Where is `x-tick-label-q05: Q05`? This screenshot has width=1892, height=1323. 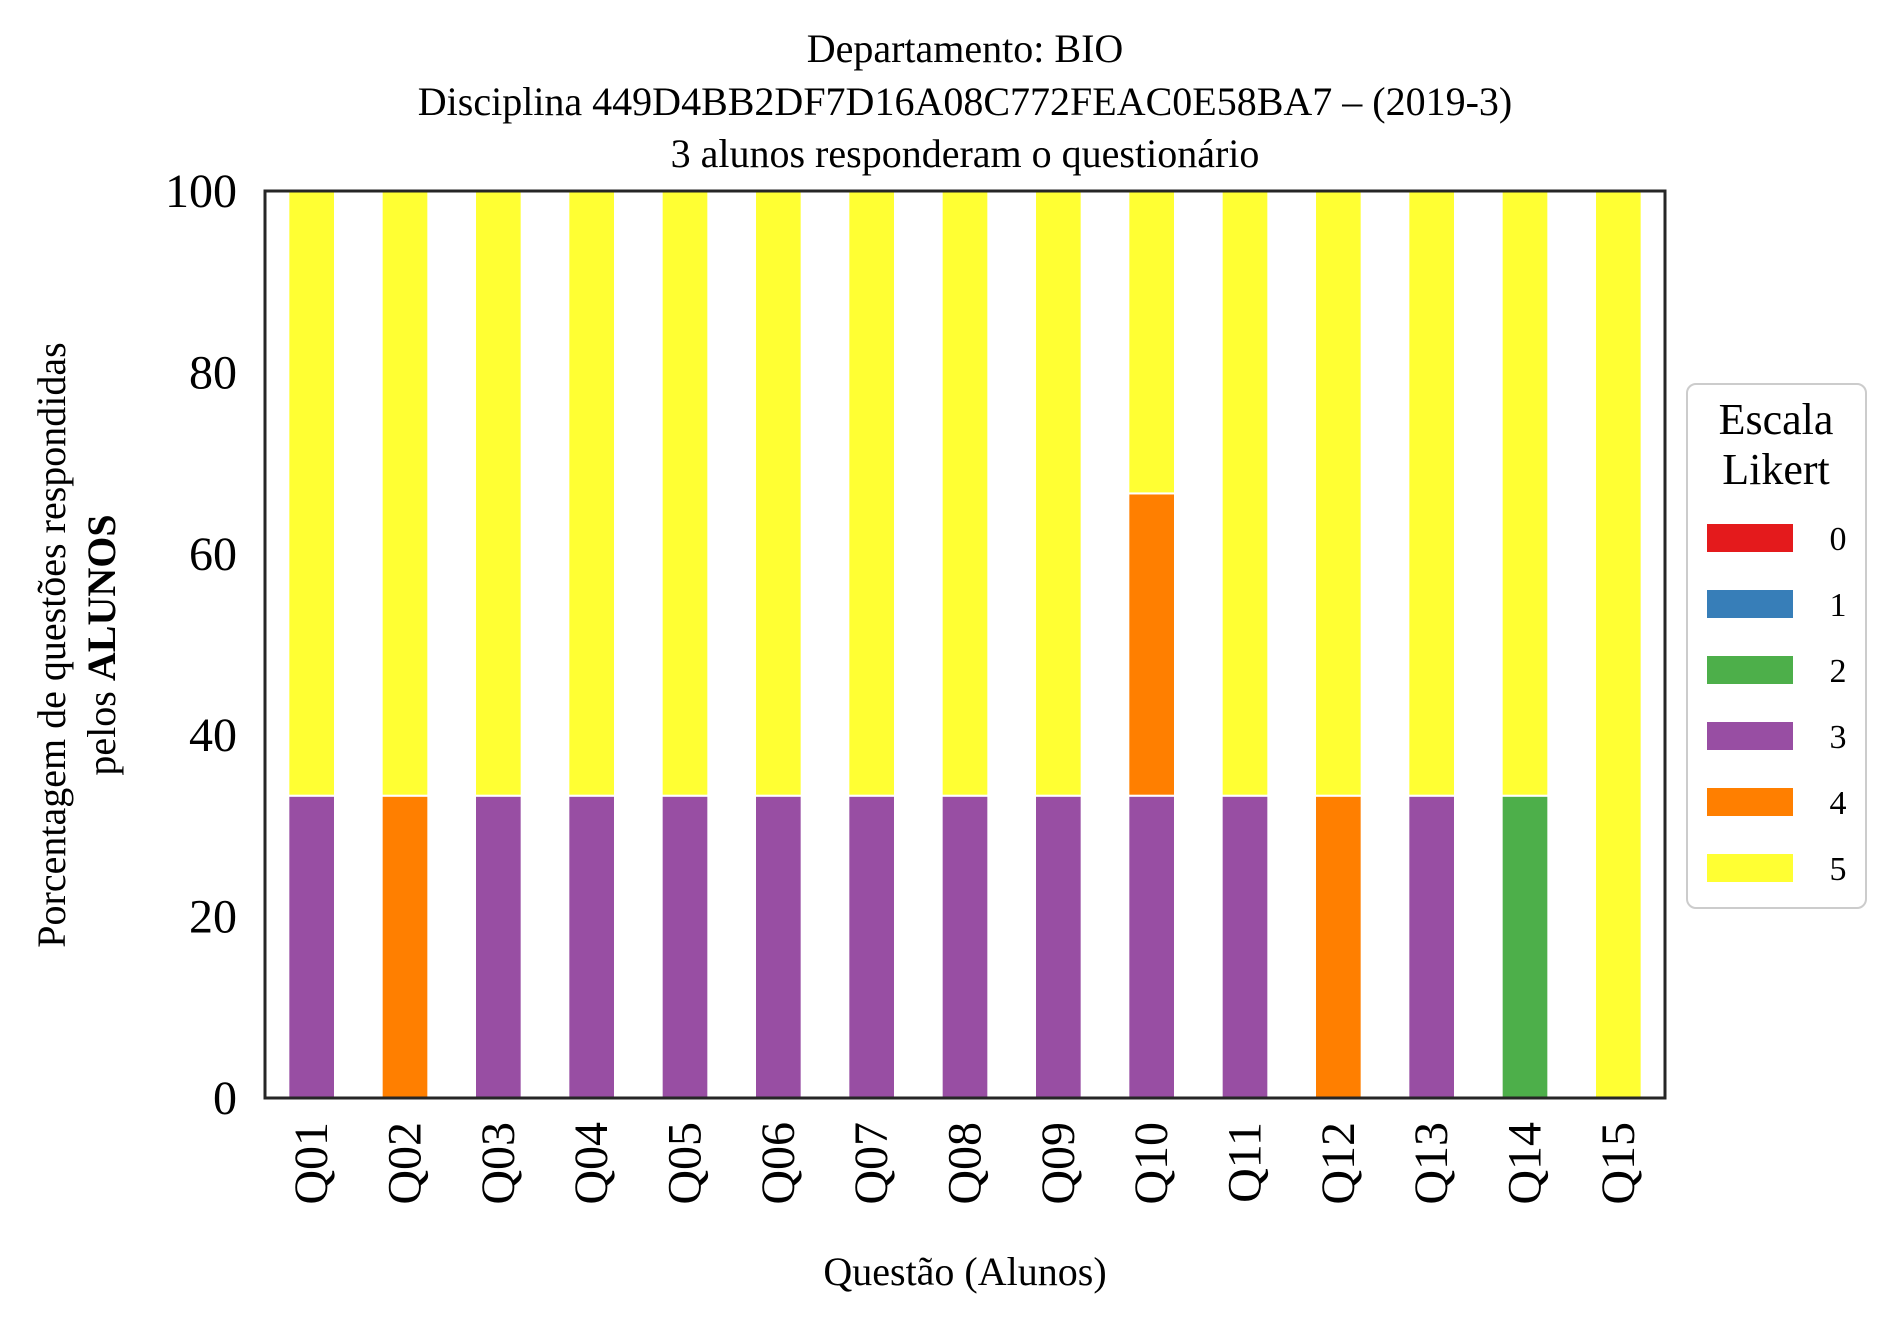 x-tick-label-q05: Q05 is located at coordinates (685, 1163).